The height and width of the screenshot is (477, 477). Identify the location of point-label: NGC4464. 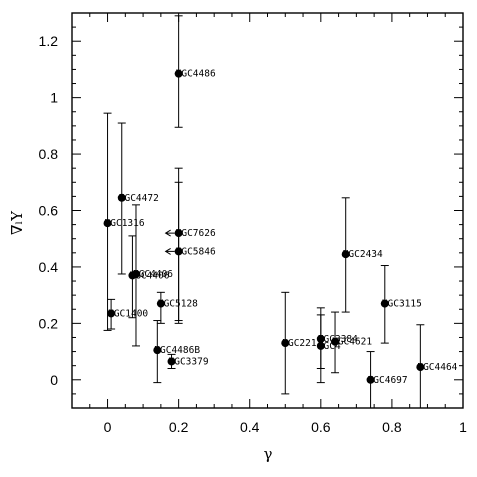
(437, 367).